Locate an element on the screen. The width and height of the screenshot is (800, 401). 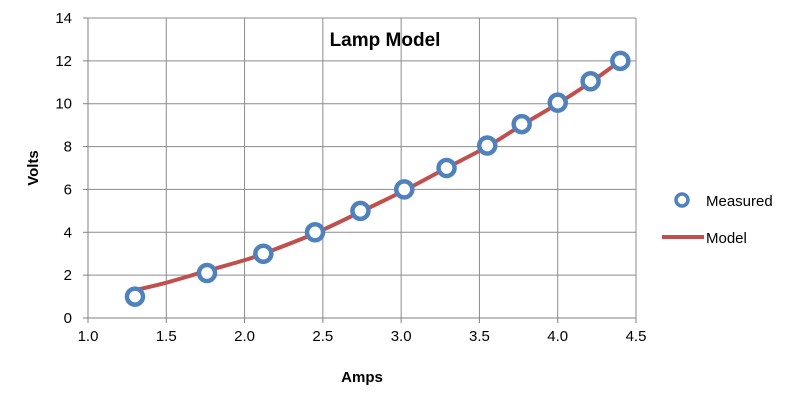
legend: Measured Model is located at coordinates (717, 219).